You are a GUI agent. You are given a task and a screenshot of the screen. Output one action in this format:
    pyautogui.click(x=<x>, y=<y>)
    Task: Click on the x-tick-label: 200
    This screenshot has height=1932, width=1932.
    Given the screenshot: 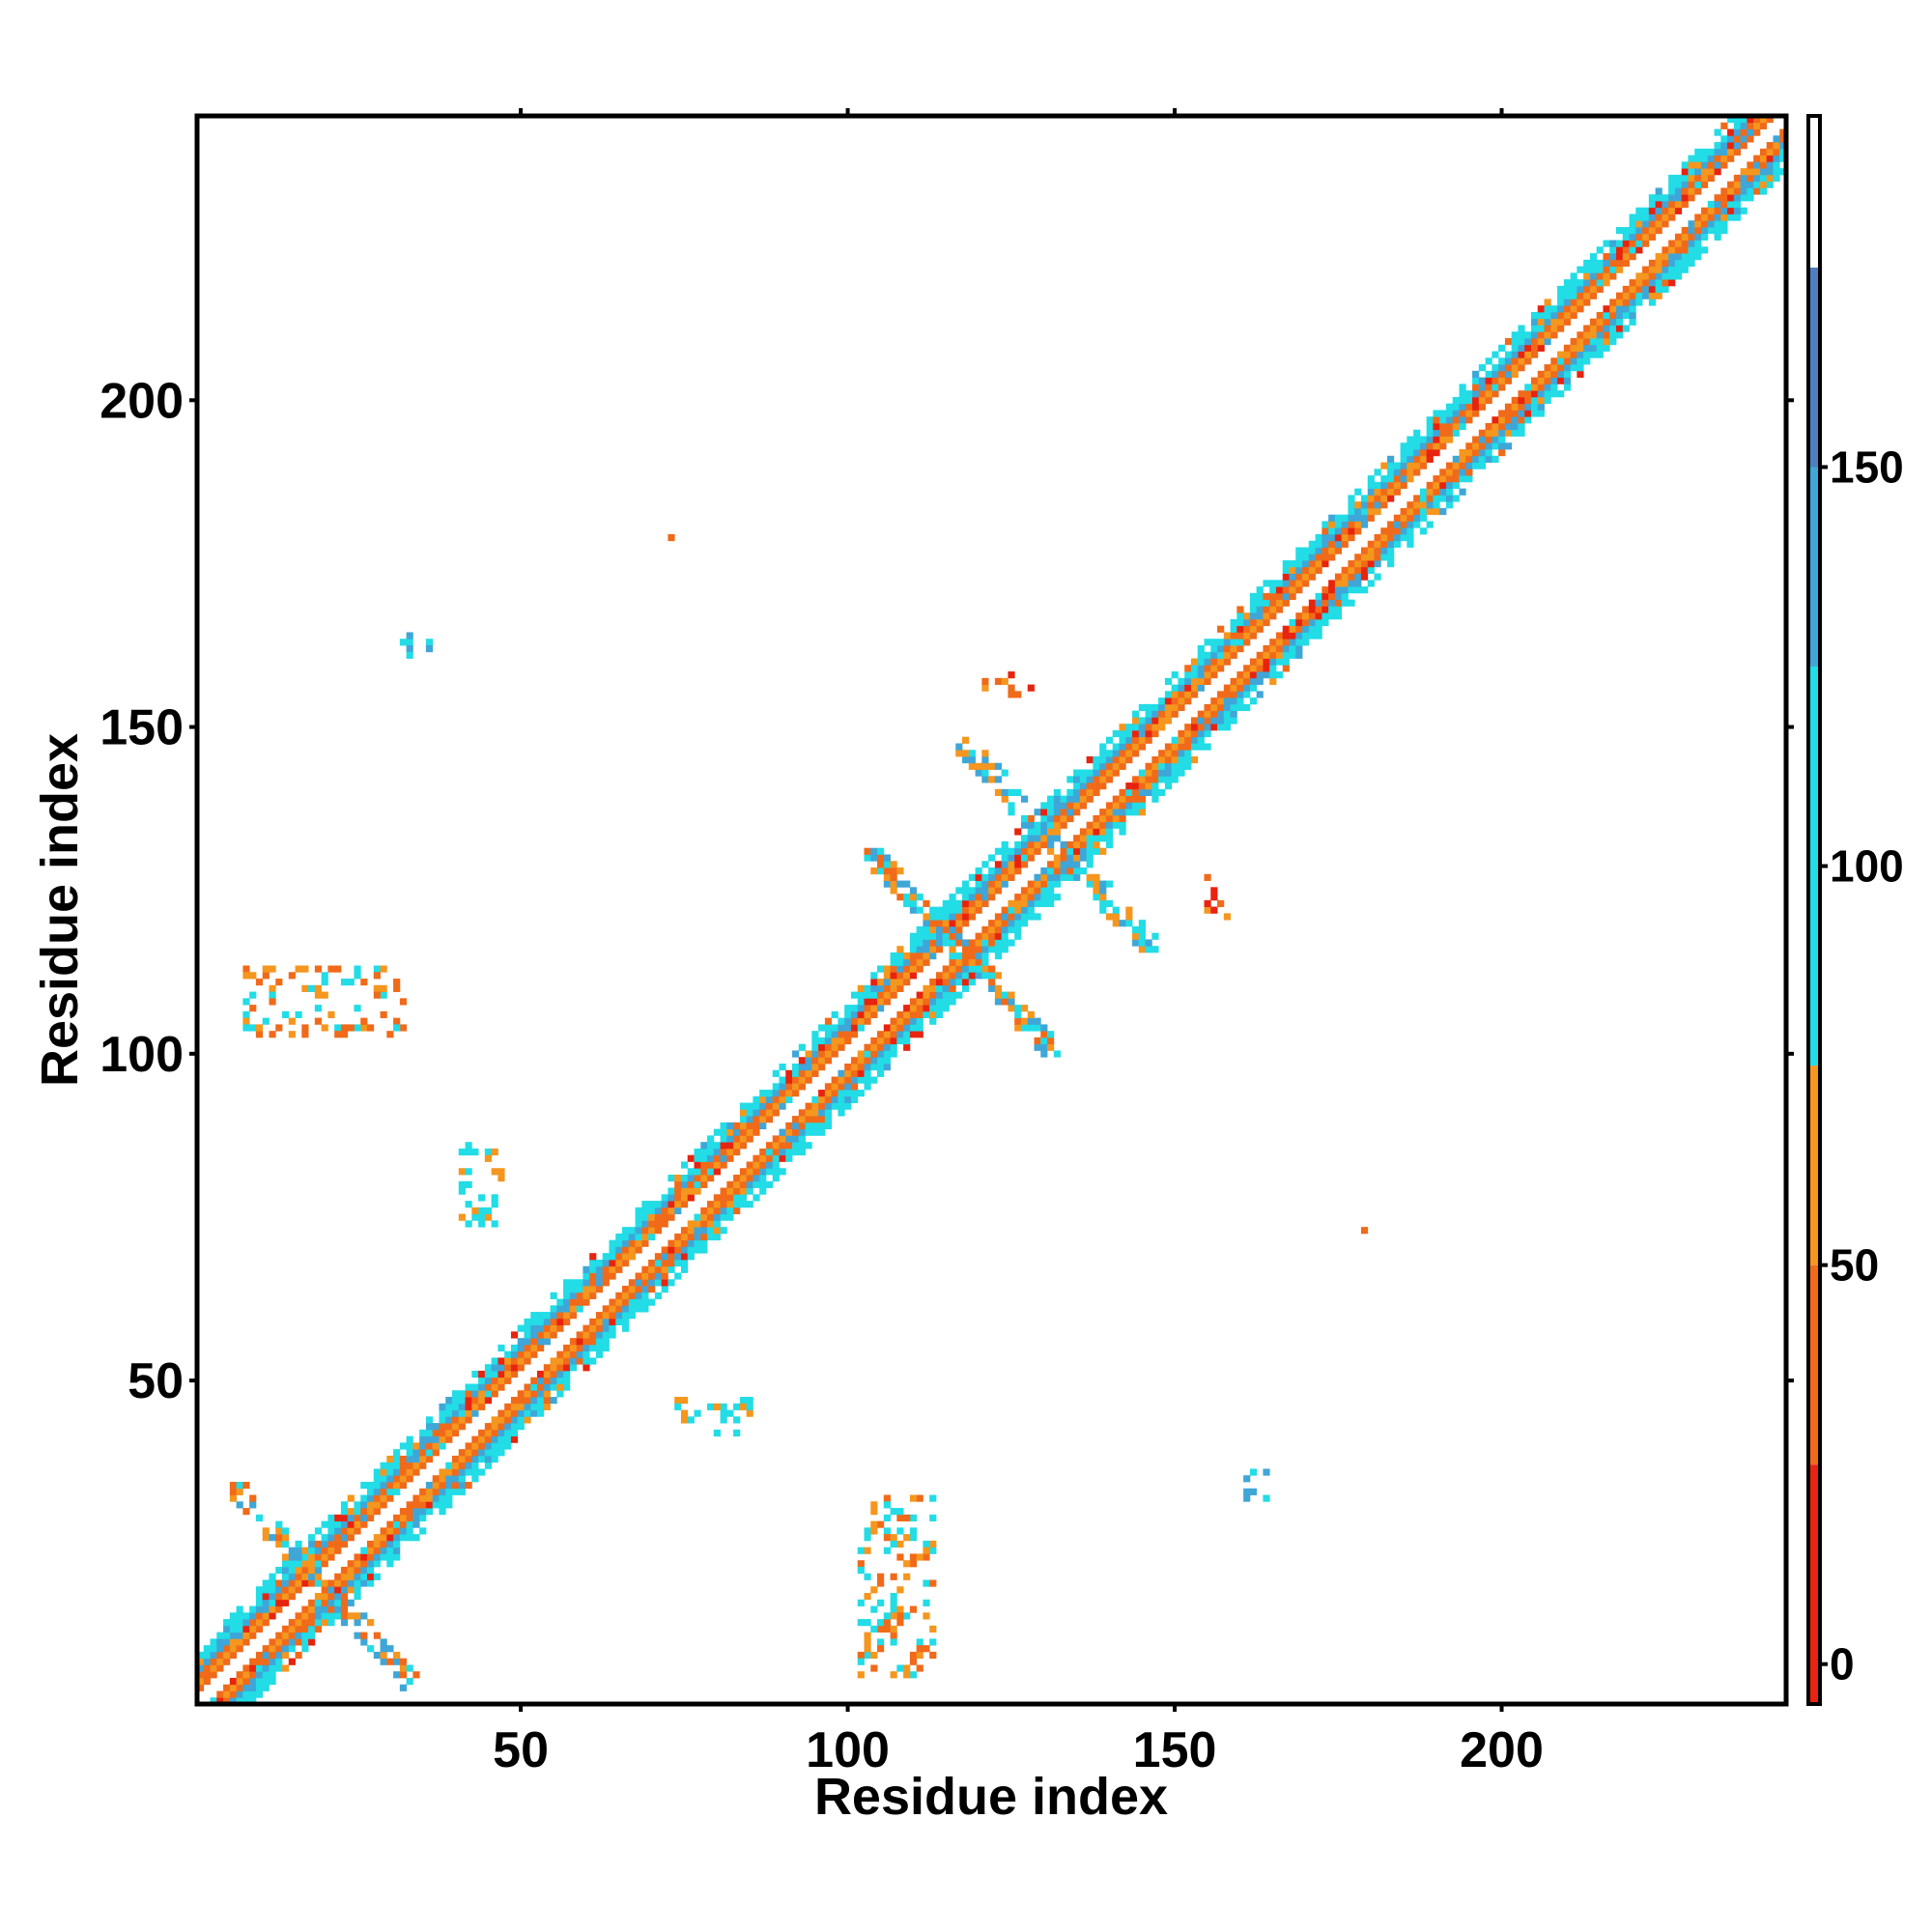 What is the action you would take?
    pyautogui.click(x=1502, y=1750)
    